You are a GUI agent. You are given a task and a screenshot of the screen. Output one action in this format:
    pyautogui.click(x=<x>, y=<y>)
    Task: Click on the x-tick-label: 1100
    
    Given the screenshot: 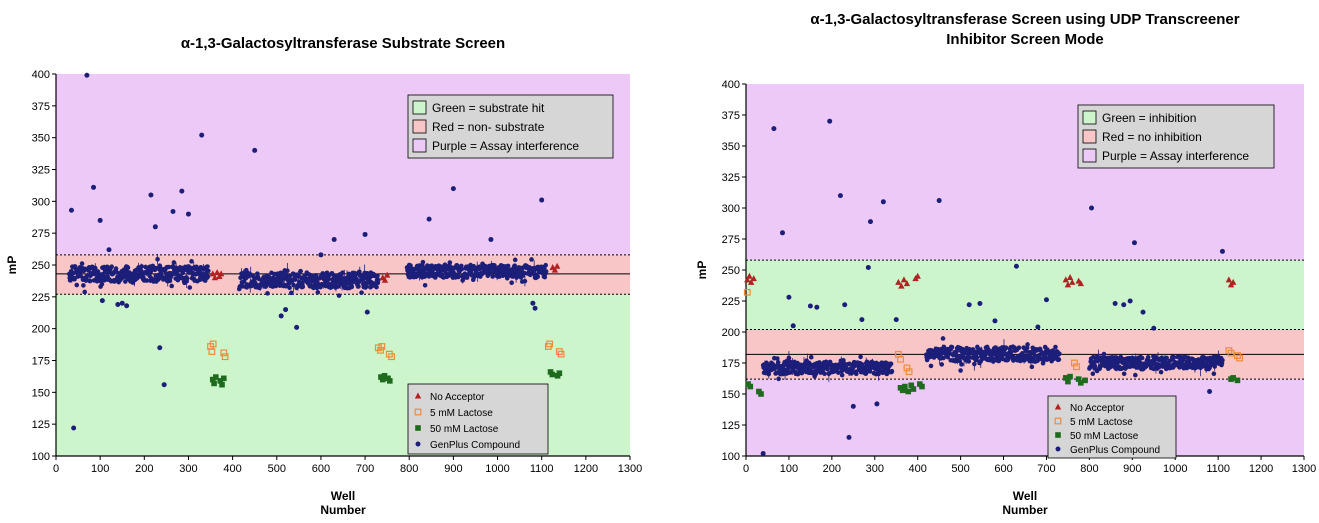 What is the action you would take?
    pyautogui.click(x=1218, y=469)
    